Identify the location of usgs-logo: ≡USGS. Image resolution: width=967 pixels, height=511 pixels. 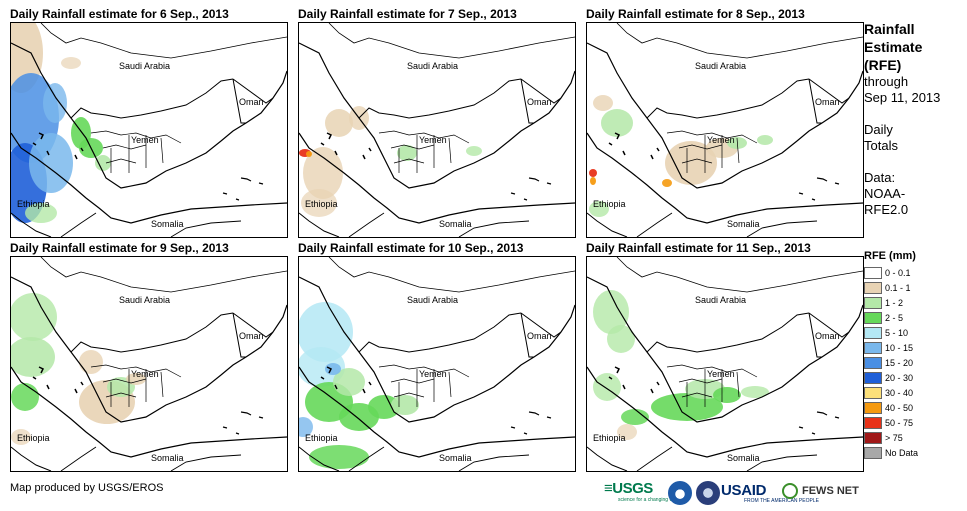
(628, 488).